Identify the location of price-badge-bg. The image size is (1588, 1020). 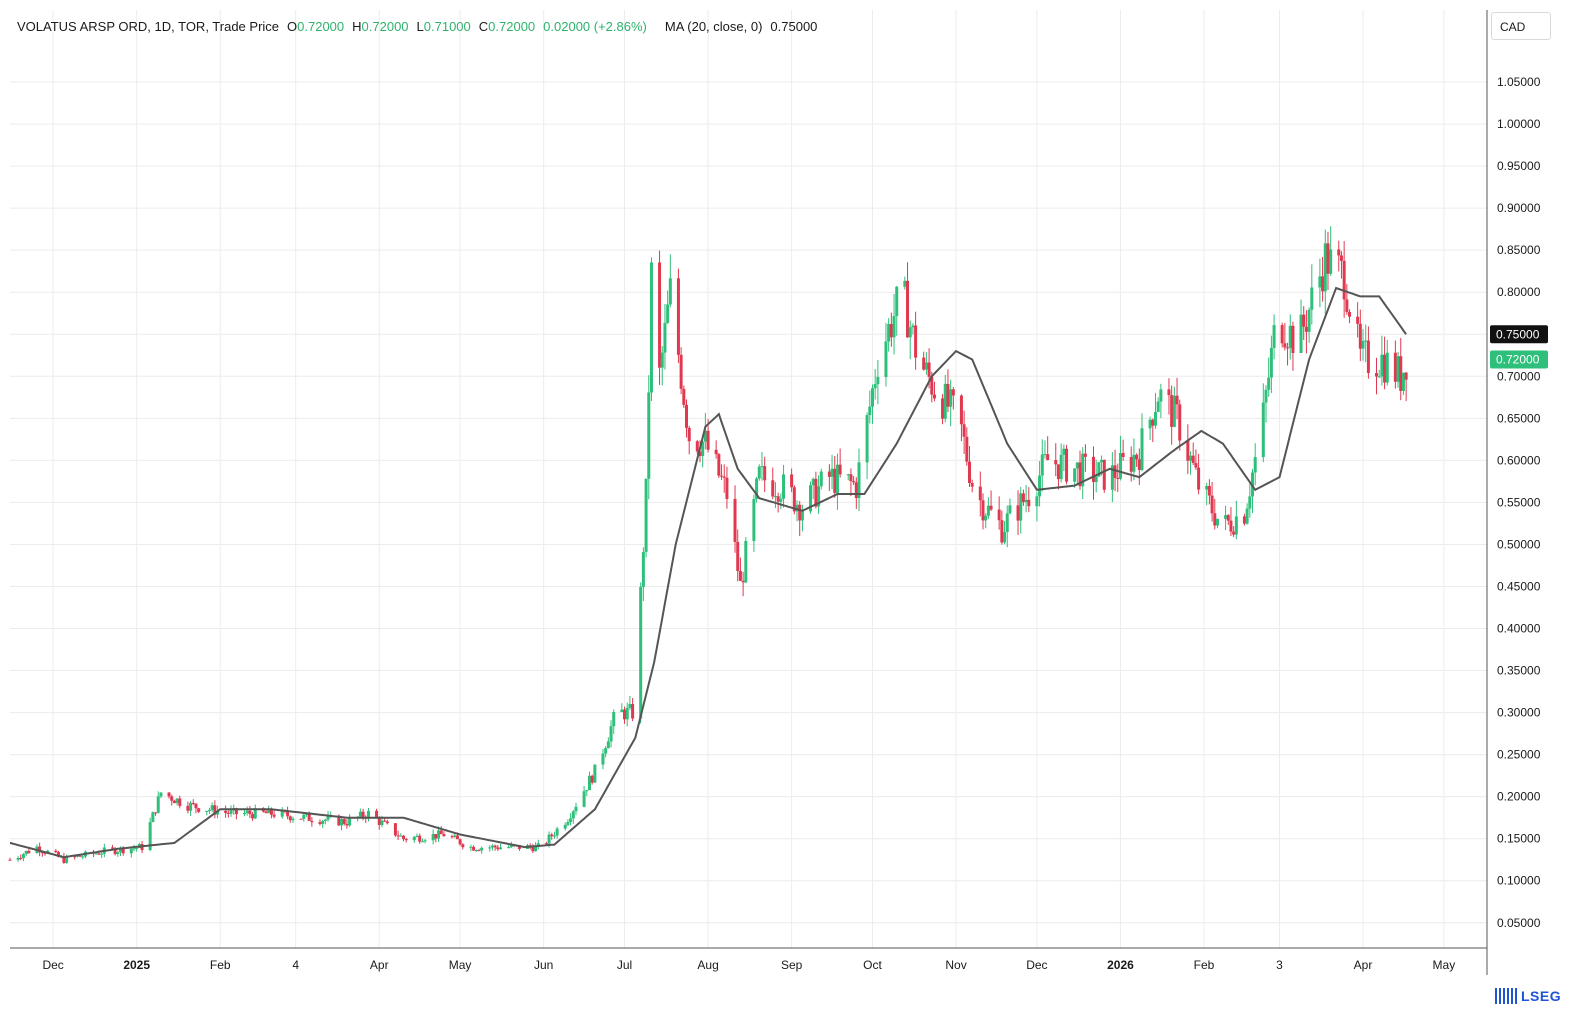
(1519, 359).